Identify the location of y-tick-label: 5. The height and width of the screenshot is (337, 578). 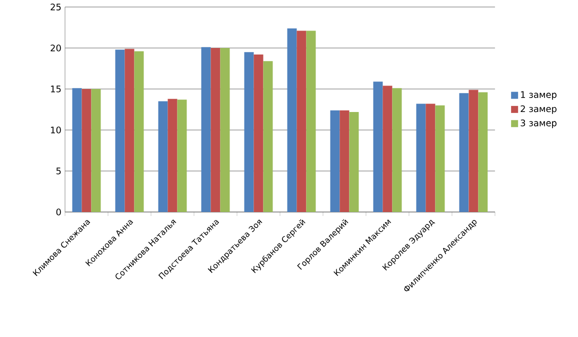
(58, 171).